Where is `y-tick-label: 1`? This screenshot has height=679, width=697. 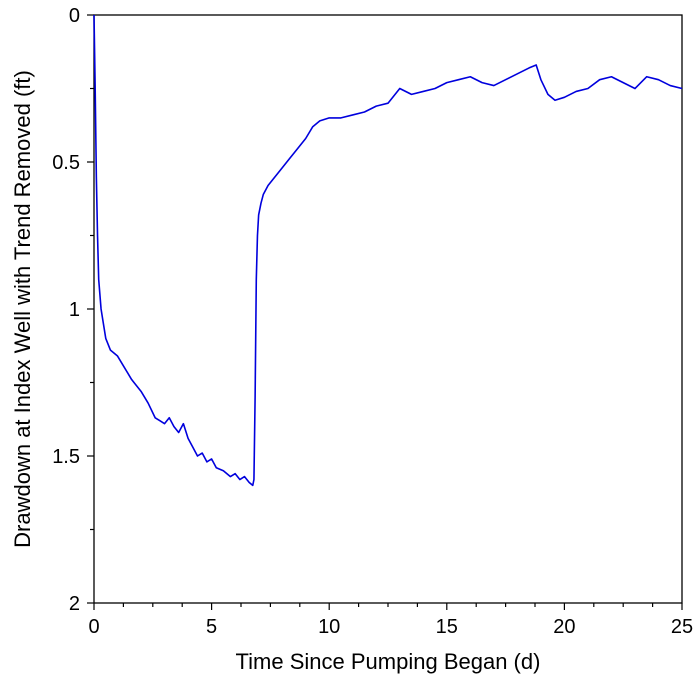 y-tick-label: 1 is located at coordinates (74, 310).